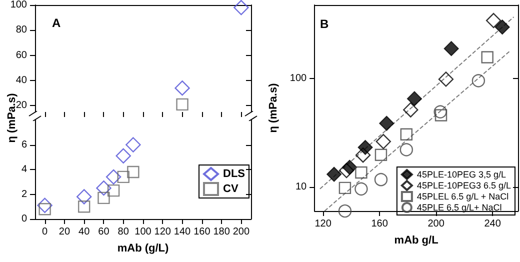 The image size is (520, 262). What do you see at coordinates (84, 232) in the screenshot?
I see `x-tick-label: 40` at bounding box center [84, 232].